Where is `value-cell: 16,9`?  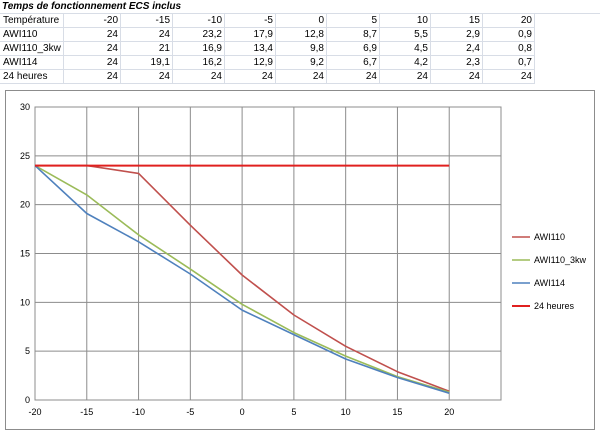 value-cell: 16,9 is located at coordinates (199, 49).